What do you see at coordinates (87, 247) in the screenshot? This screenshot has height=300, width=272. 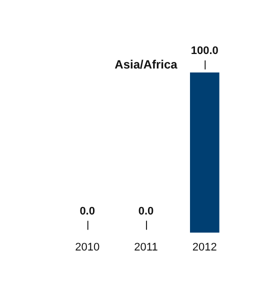 I see `x-tick-label: 2010` at bounding box center [87, 247].